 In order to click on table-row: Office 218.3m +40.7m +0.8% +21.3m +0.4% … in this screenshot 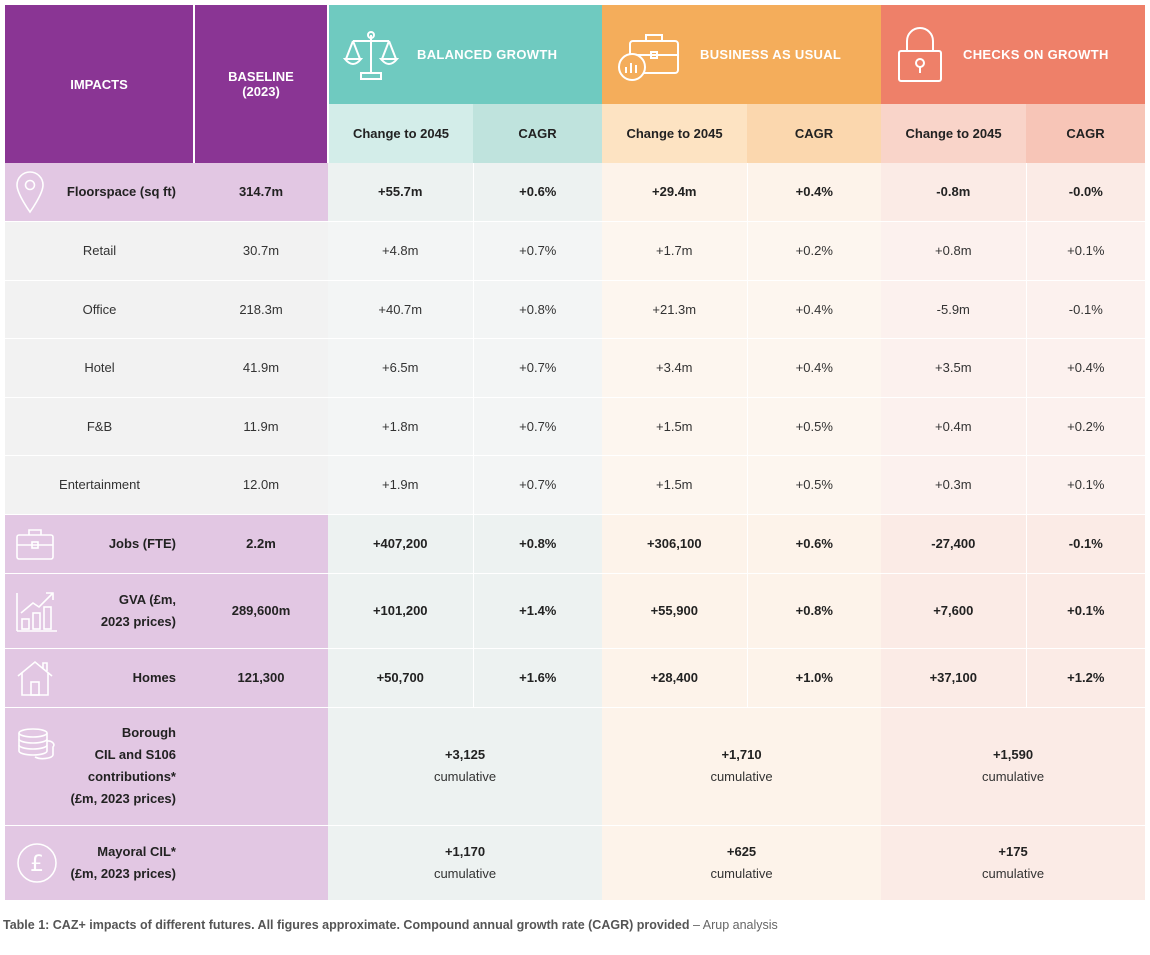, I will do `click(575, 309)`.